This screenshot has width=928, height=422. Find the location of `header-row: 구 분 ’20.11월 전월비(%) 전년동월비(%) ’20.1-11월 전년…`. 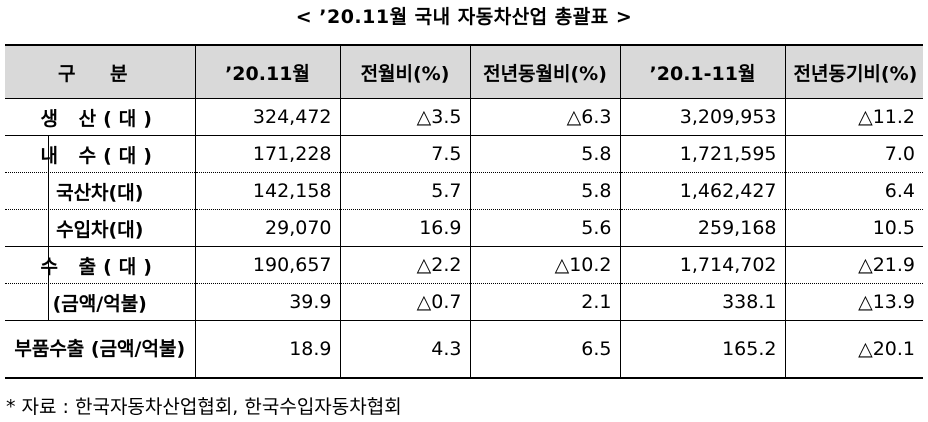

header-row: 구 분 ’20.11월 전월비(%) 전년동월비(%) ’20.1-11월 전년… is located at coordinates (464, 71).